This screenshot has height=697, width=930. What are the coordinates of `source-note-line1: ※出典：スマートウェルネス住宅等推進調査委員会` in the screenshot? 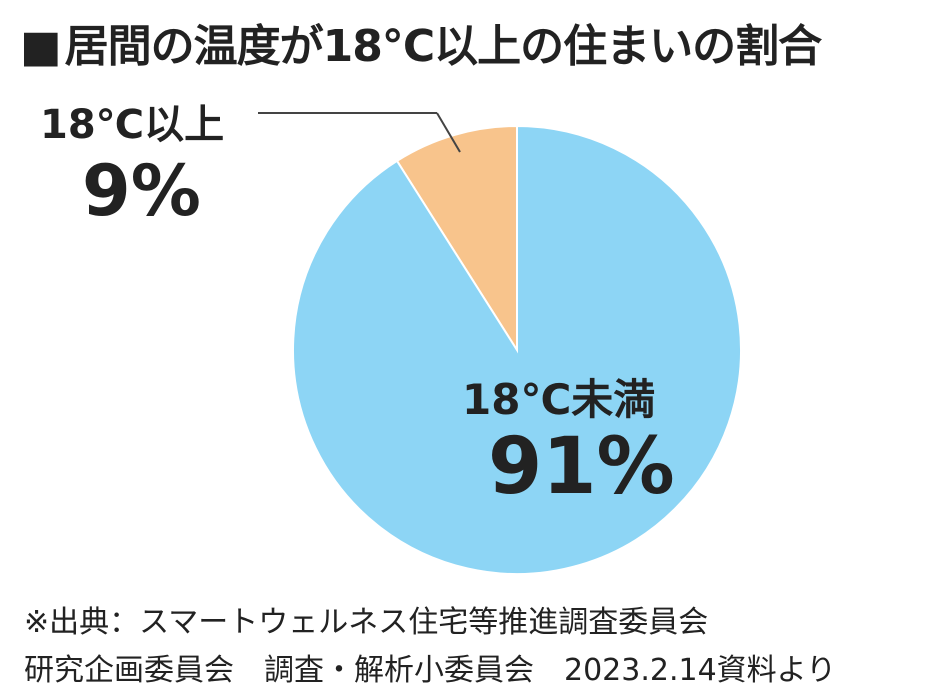 It's located at (366, 622).